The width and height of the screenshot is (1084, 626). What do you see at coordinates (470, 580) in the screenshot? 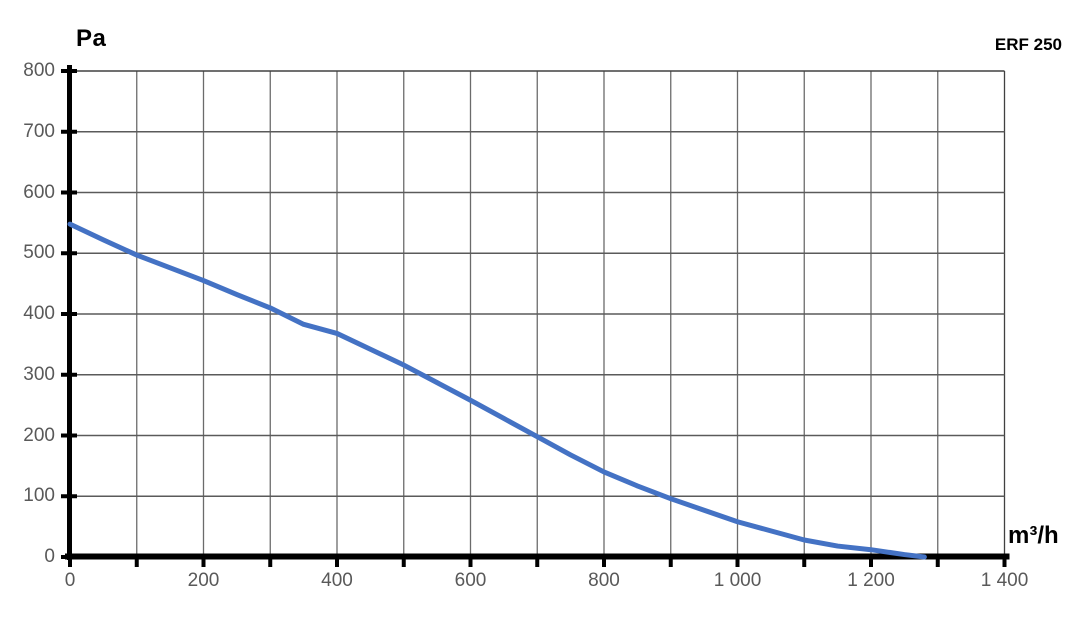
I see `x-tick-label: 600` at bounding box center [470, 580].